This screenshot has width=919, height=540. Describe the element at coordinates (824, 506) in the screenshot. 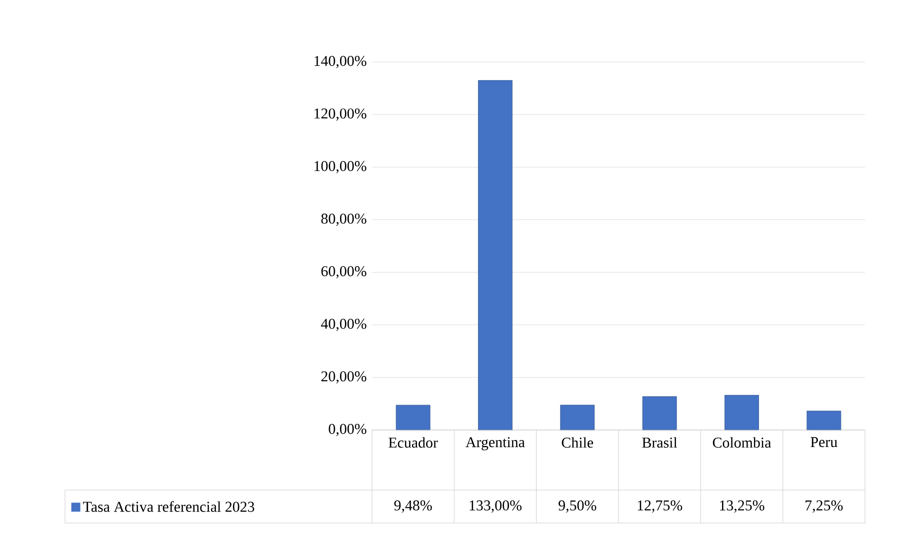

I see `data-label: 7,25%` at that location.